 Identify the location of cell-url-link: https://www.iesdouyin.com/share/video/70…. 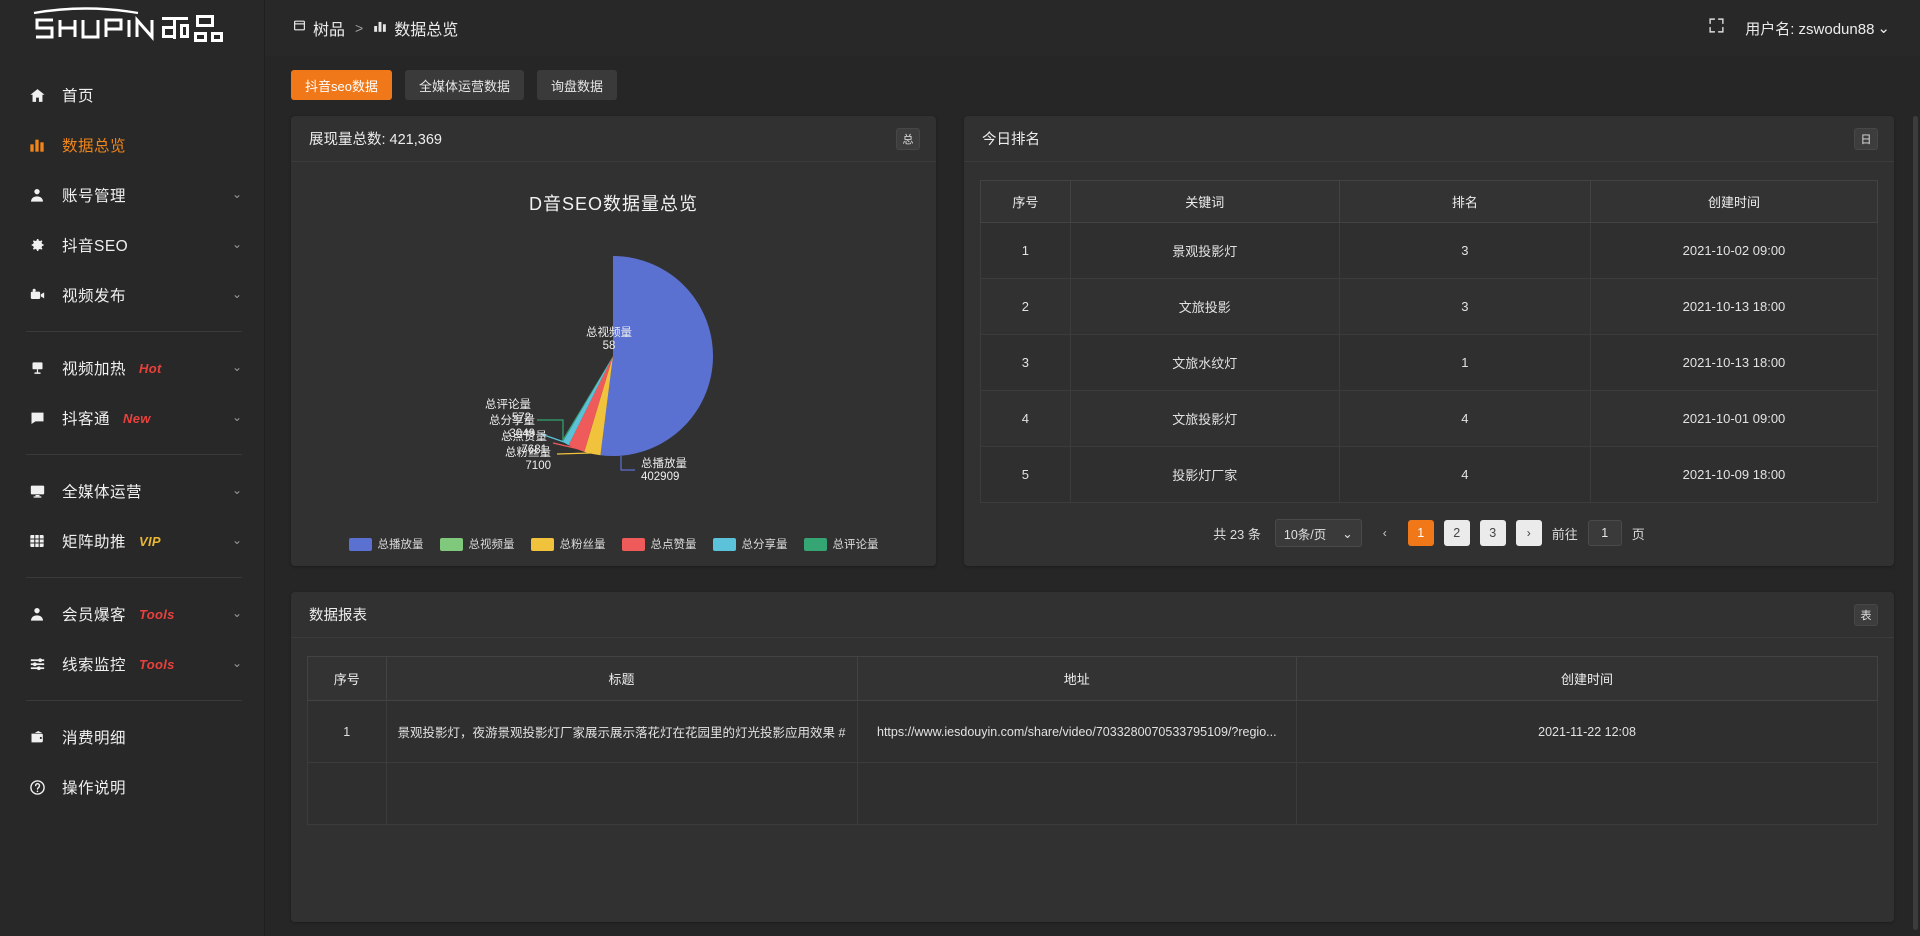
(1077, 731).